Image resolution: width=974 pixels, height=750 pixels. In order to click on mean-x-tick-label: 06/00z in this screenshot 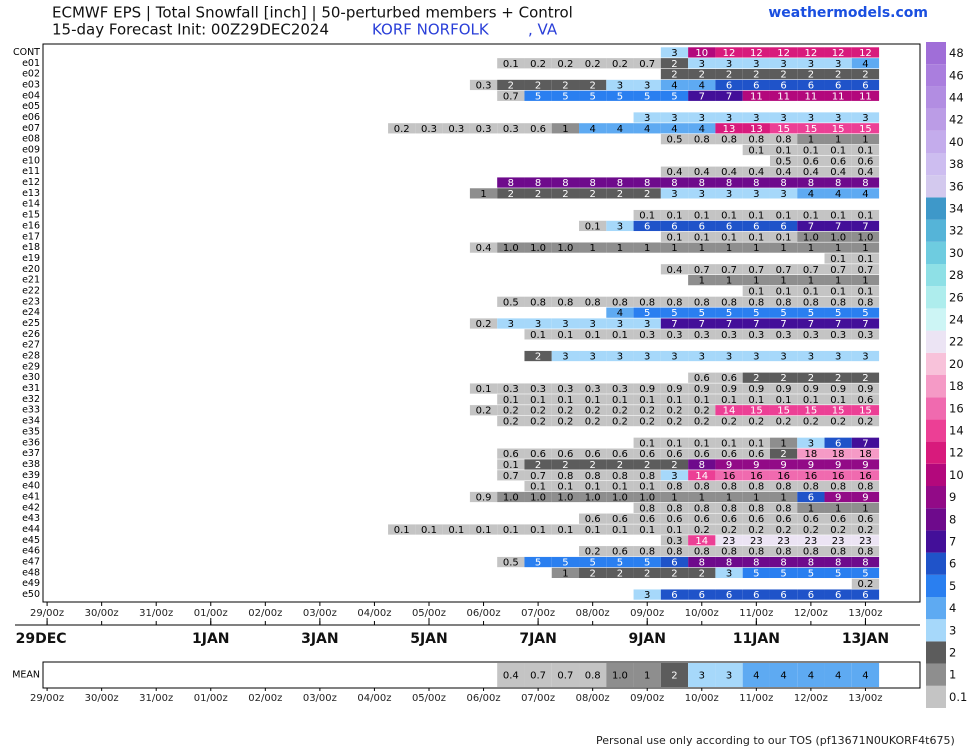, I will do `click(484, 698)`.